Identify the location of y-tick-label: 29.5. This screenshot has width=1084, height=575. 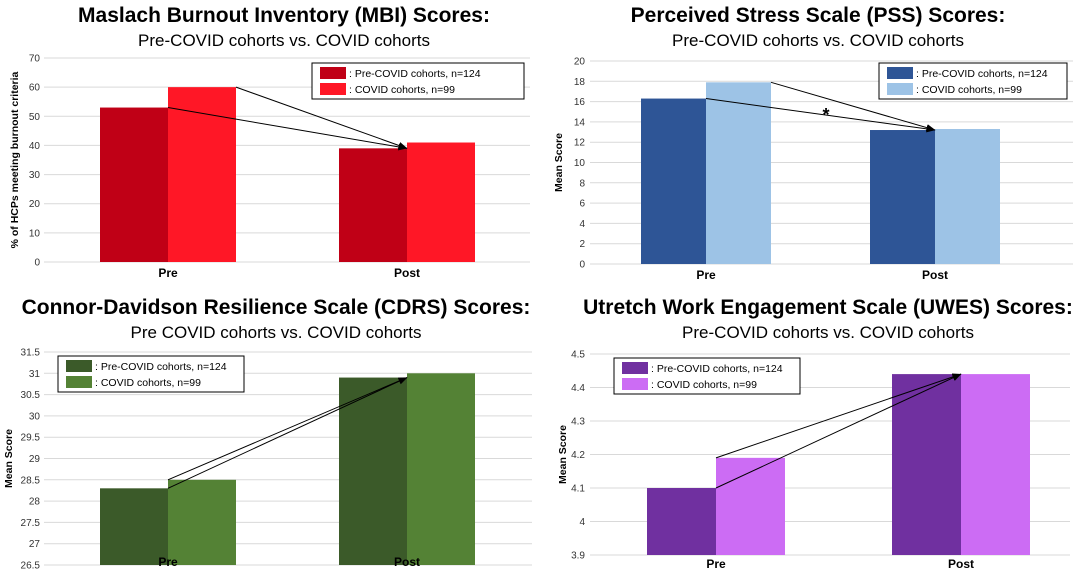
(31, 438).